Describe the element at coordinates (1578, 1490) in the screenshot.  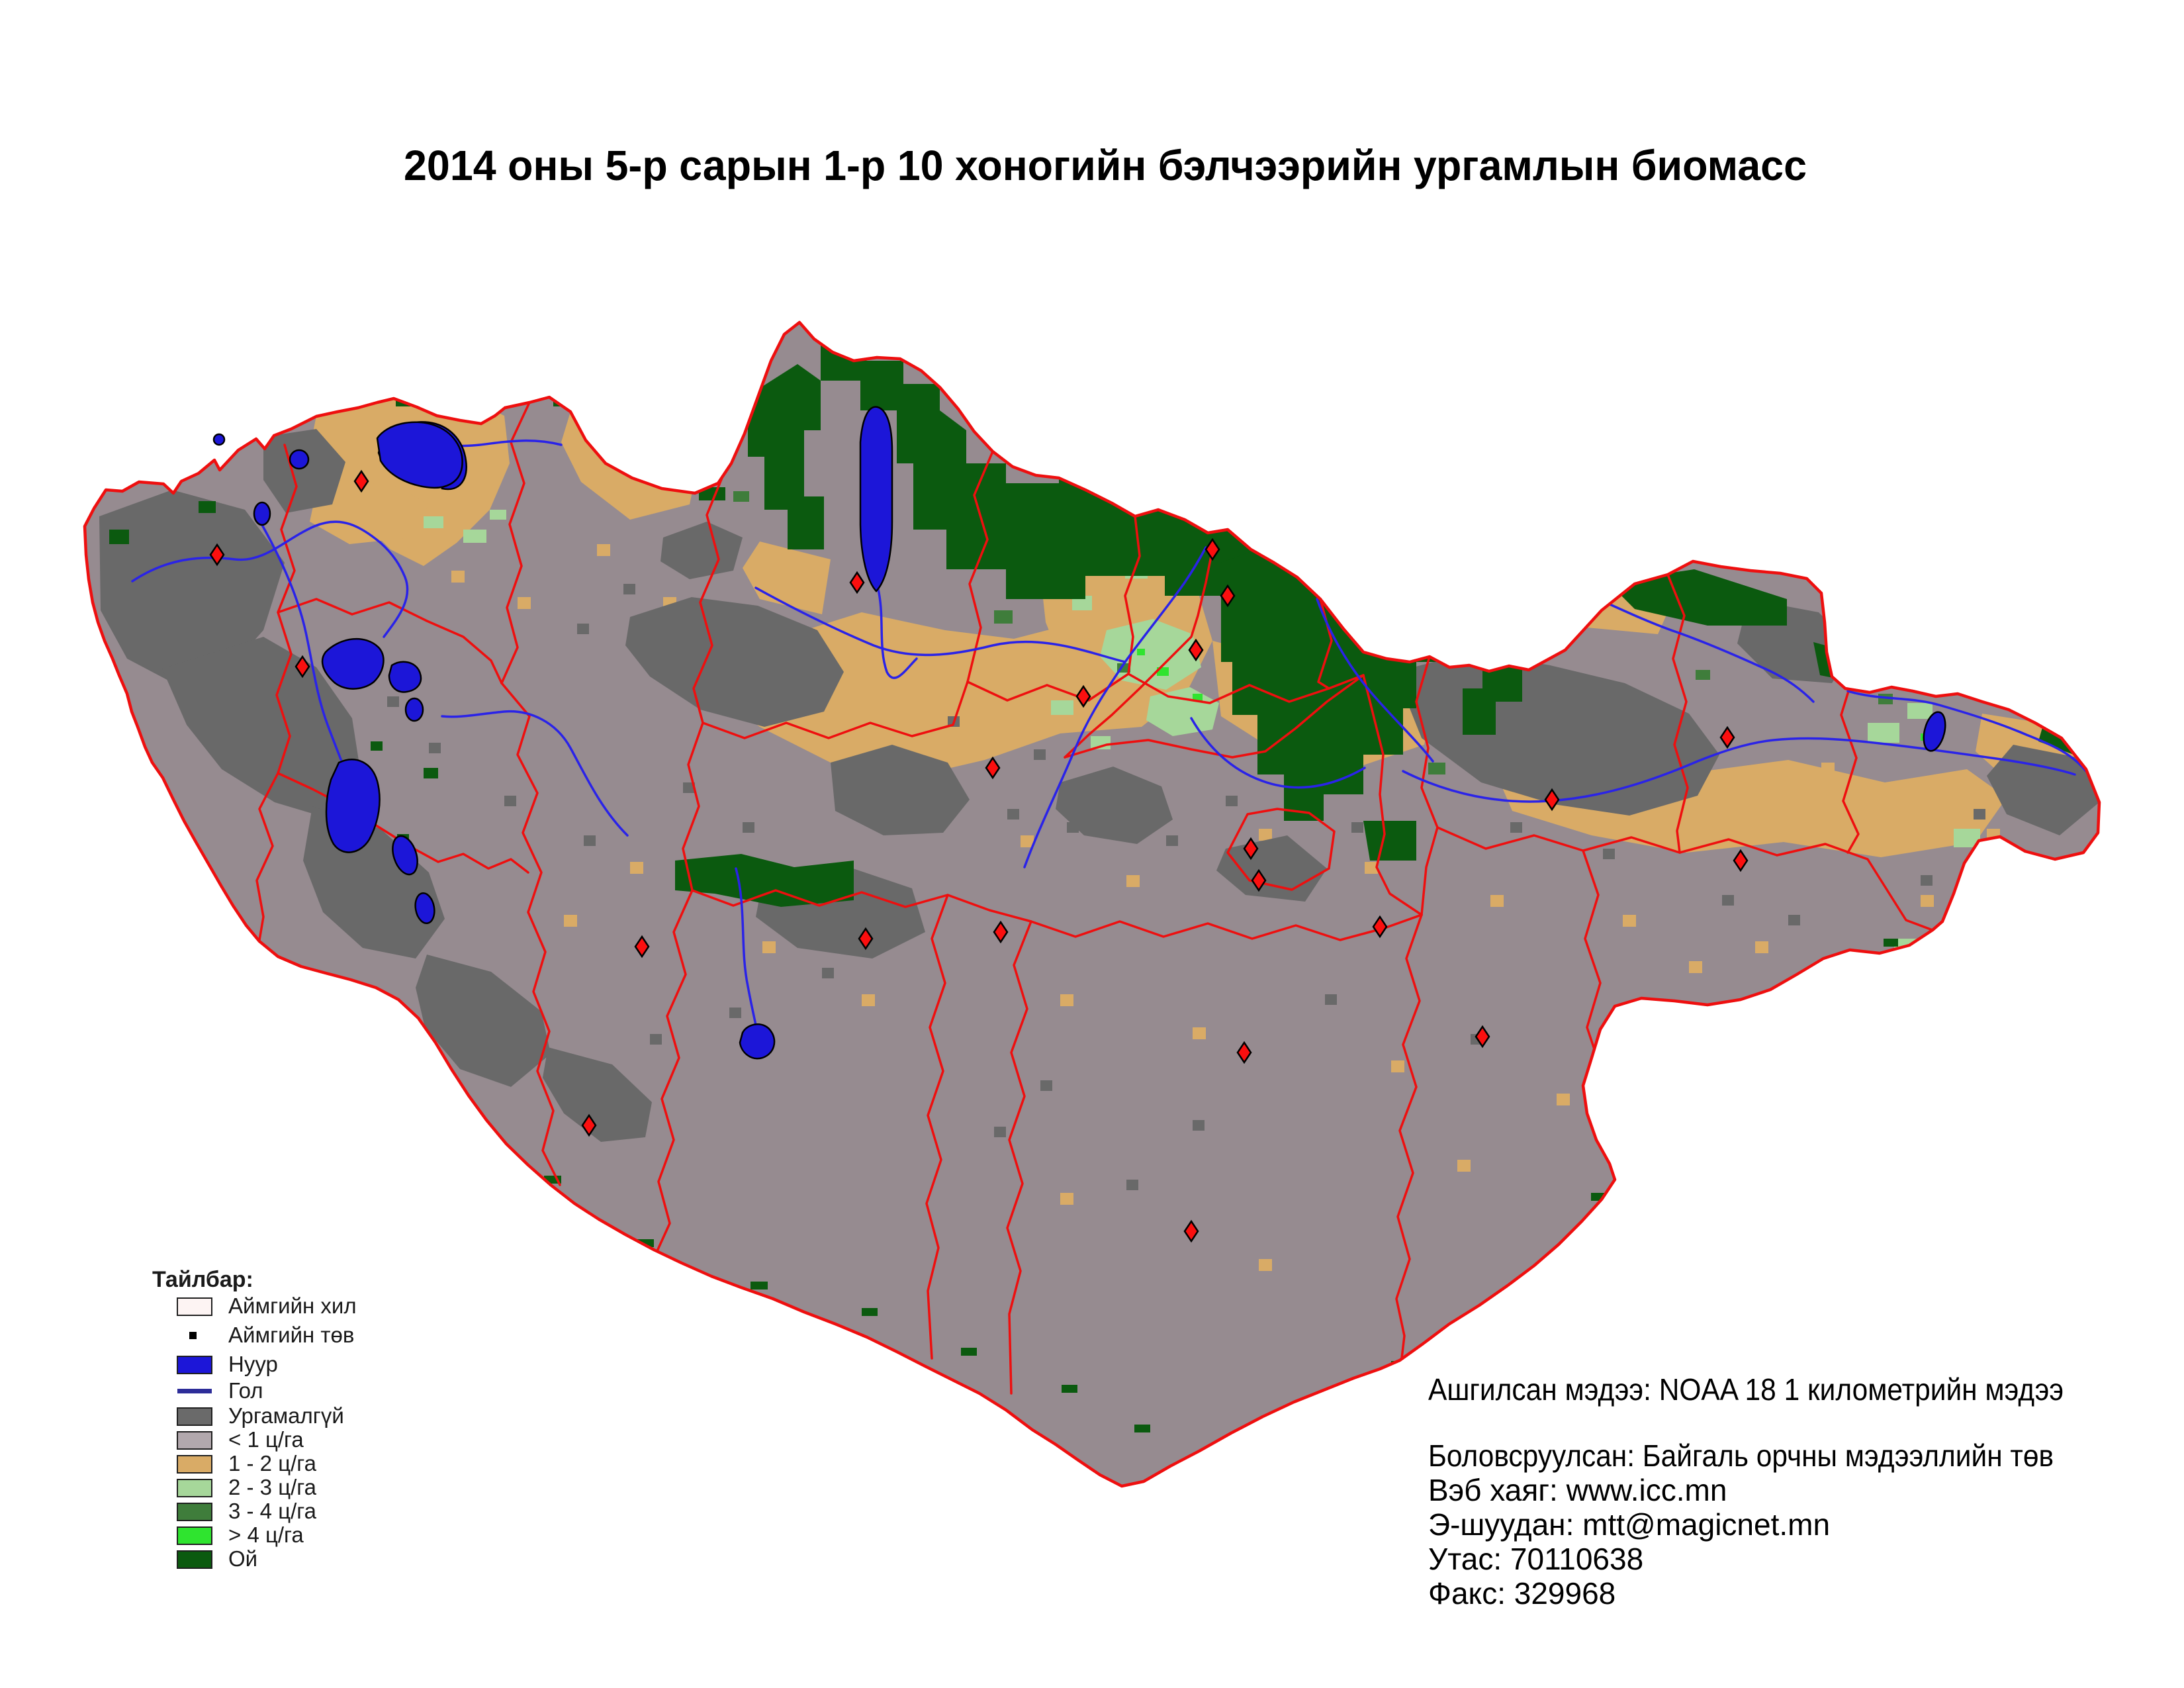
I see `info-line-web: Вэб хаяг: www.icc.mn` at that location.